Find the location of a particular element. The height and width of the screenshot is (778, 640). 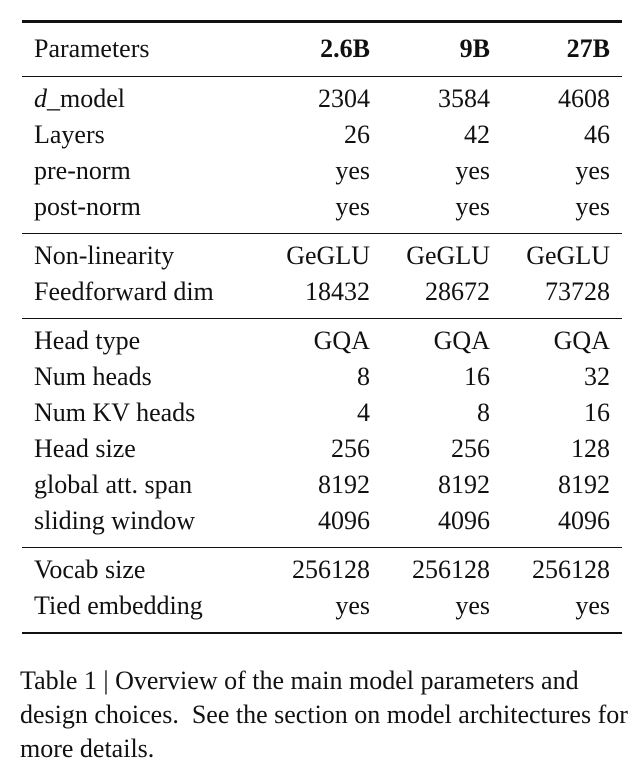

label-cell: Num KV heads is located at coordinates (142, 413).